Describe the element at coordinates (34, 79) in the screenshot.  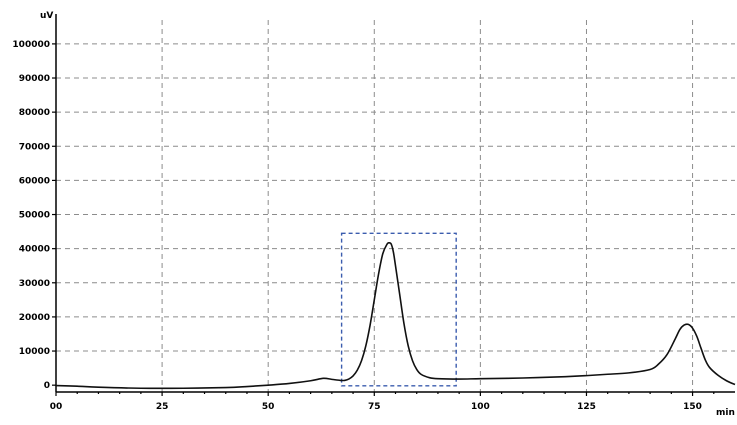
I see `y-tick-label: 90000` at that location.